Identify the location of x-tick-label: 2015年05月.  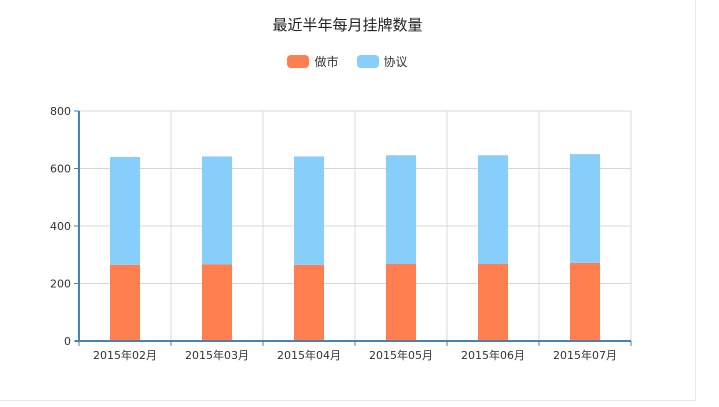
(401, 355).